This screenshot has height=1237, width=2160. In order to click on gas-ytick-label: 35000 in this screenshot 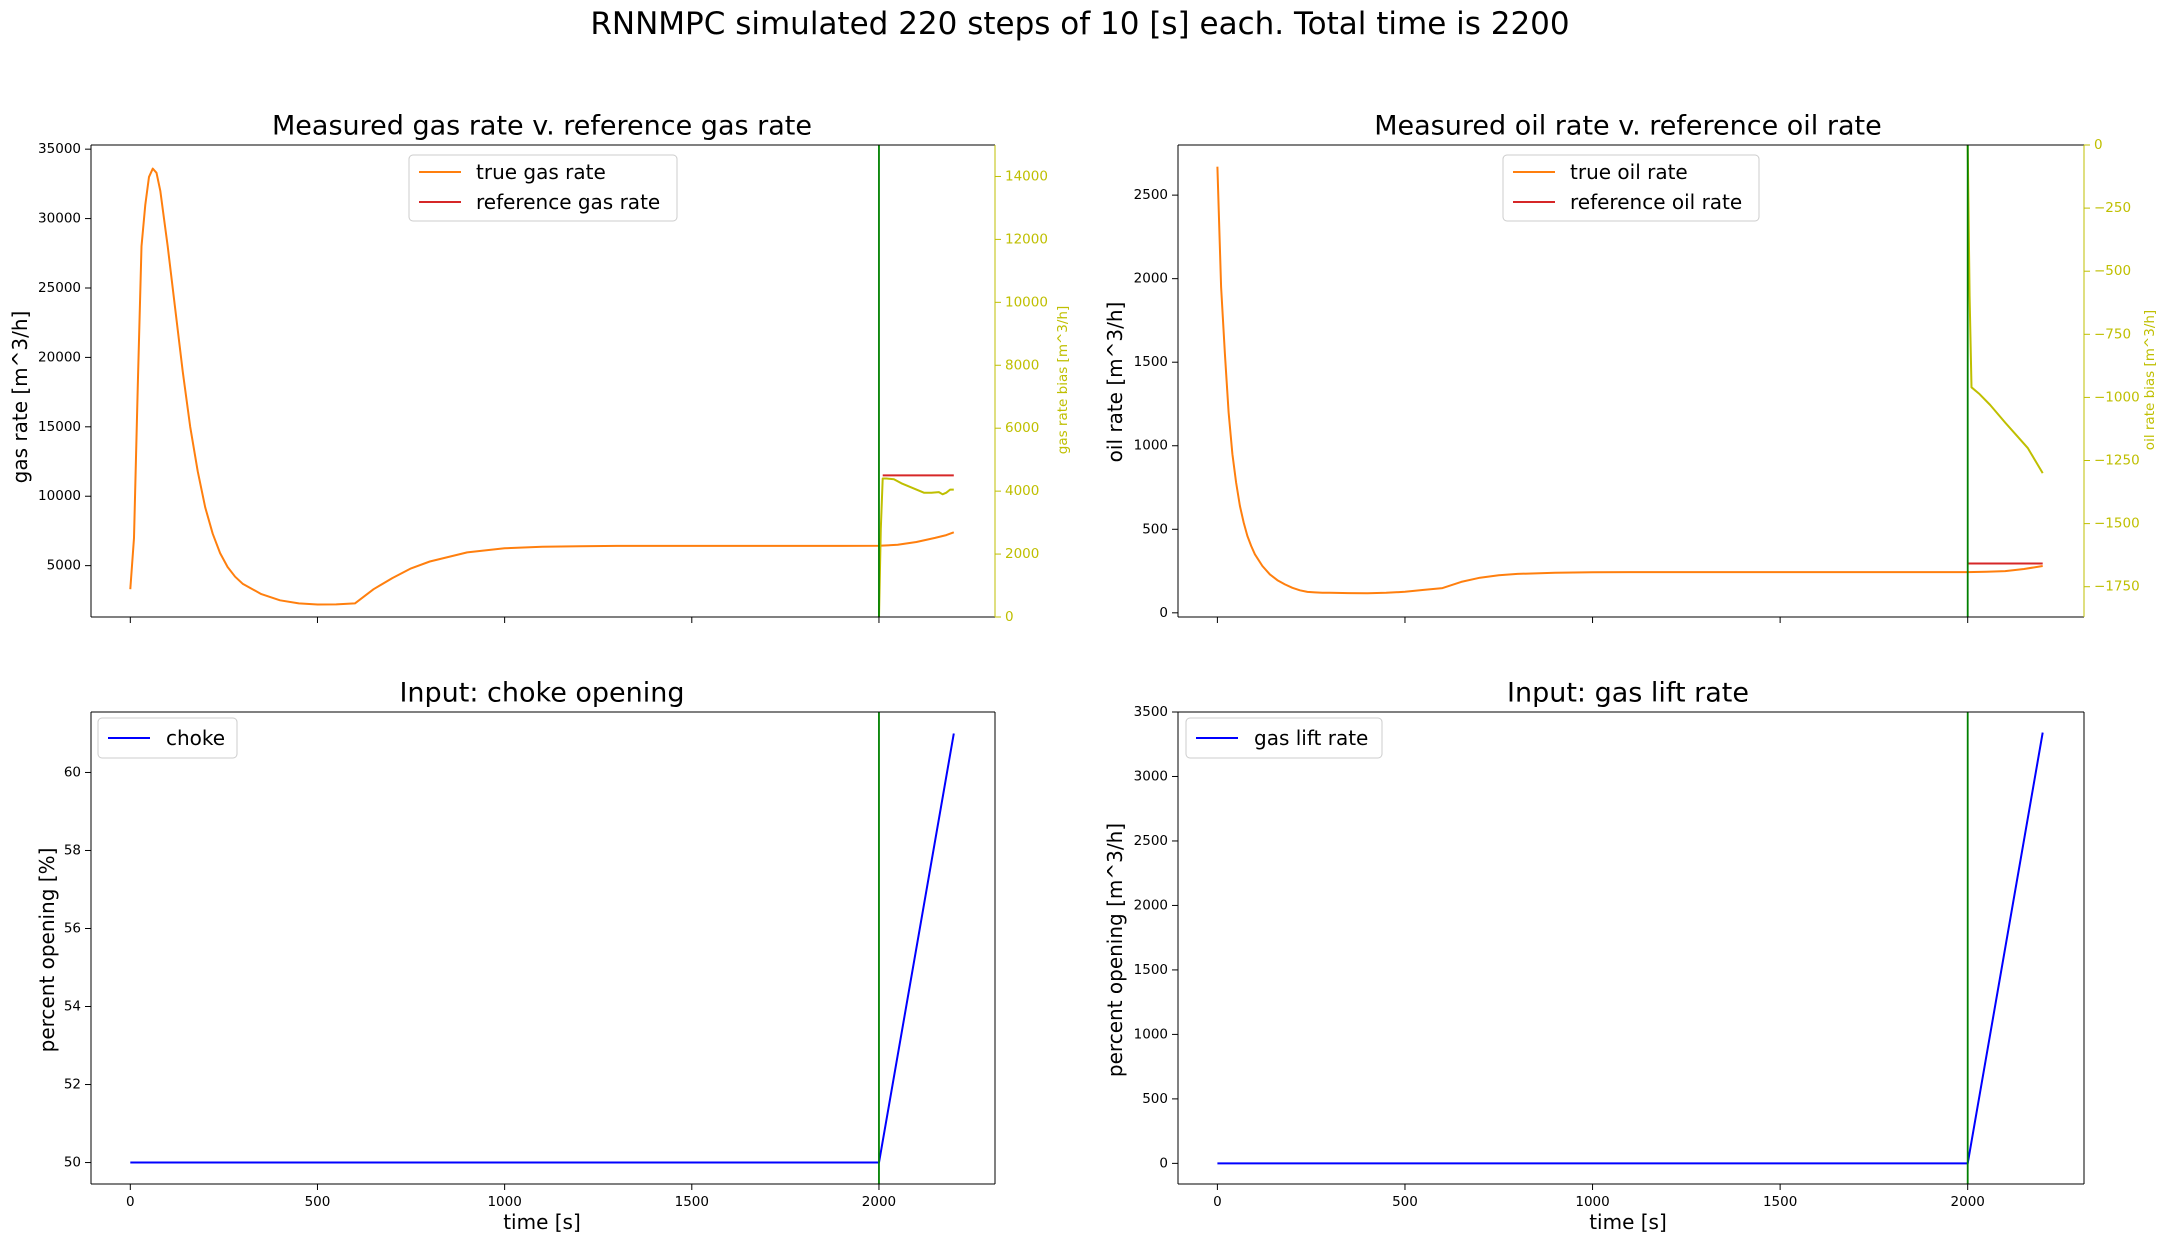, I will do `click(59, 149)`.